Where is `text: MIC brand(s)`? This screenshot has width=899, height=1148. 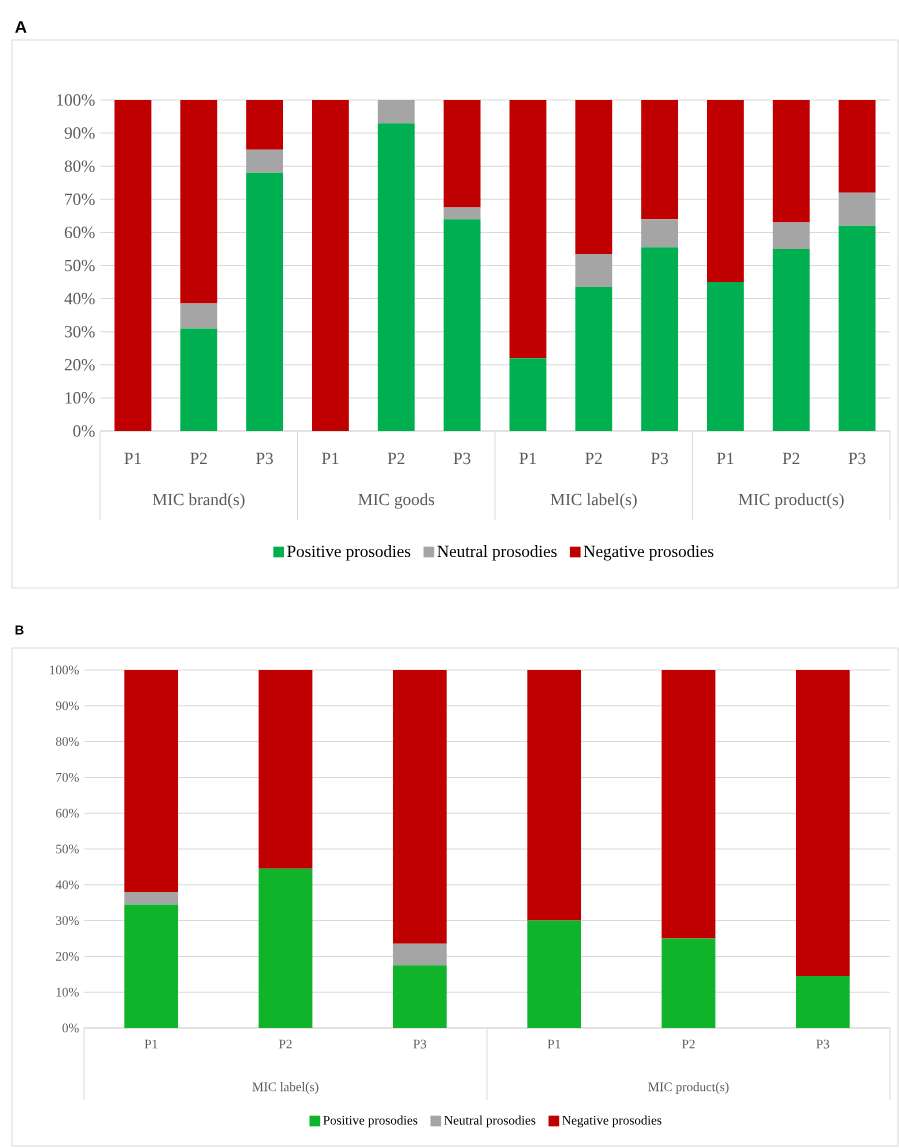 text: MIC brand(s) is located at coordinates (198, 501).